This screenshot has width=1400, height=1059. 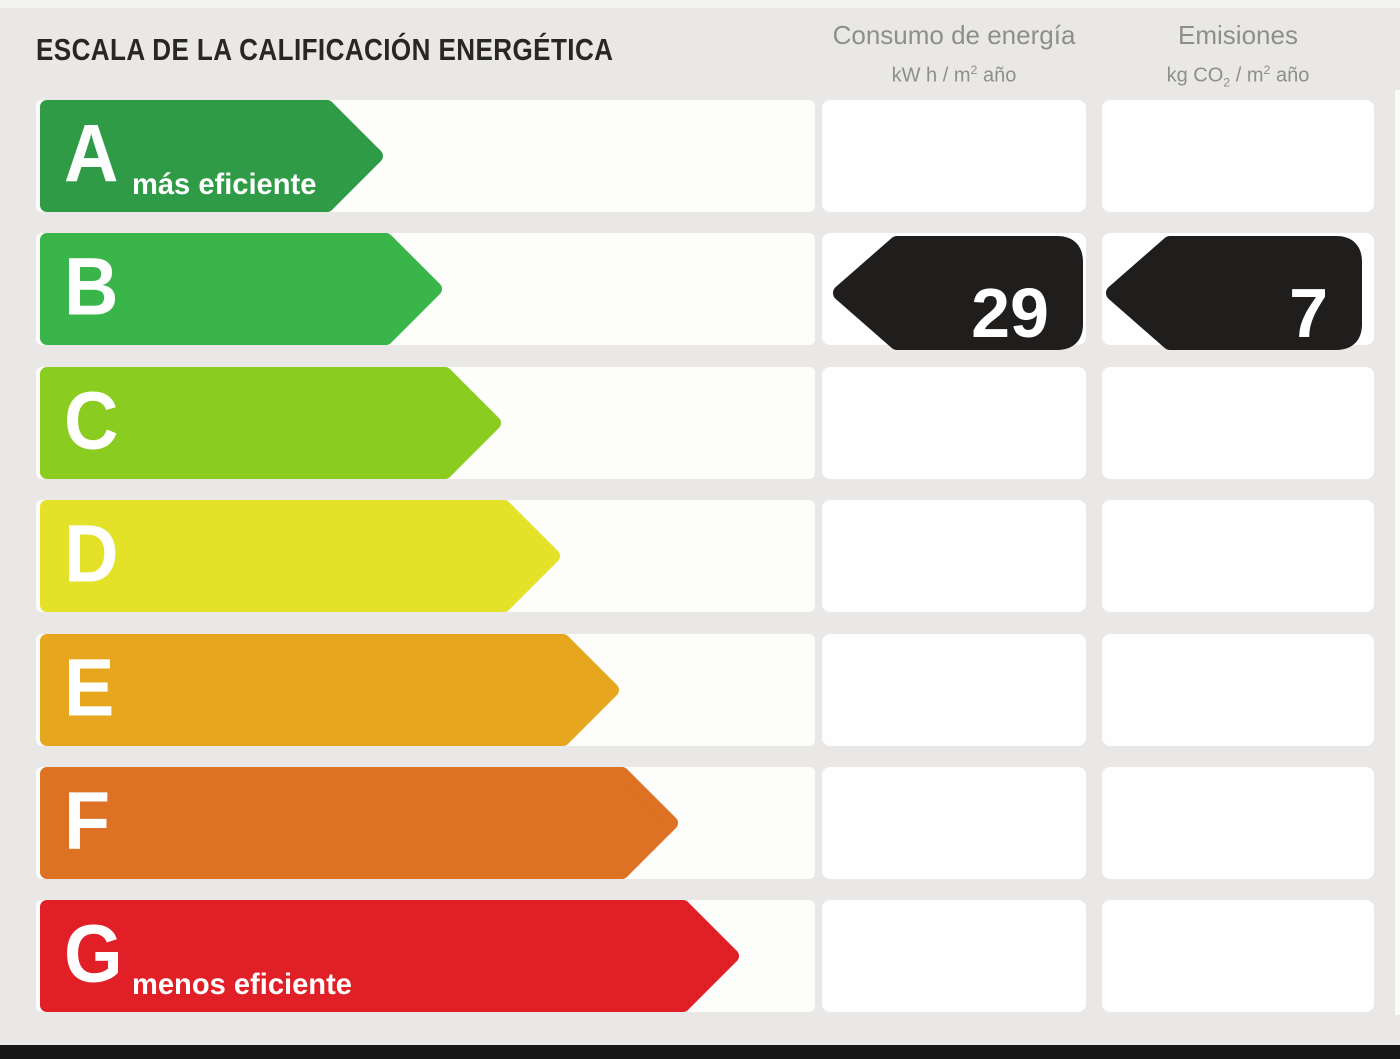 What do you see at coordinates (700, 556) in the screenshot?
I see `rating-row-d: D` at bounding box center [700, 556].